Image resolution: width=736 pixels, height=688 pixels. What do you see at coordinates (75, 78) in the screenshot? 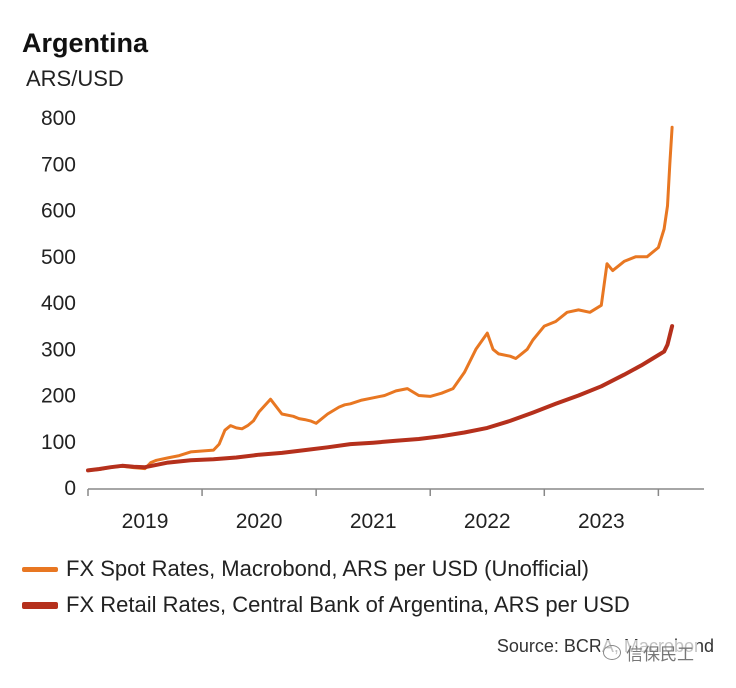
I see `y-axis-unit-label: ARS/USD` at bounding box center [75, 78].